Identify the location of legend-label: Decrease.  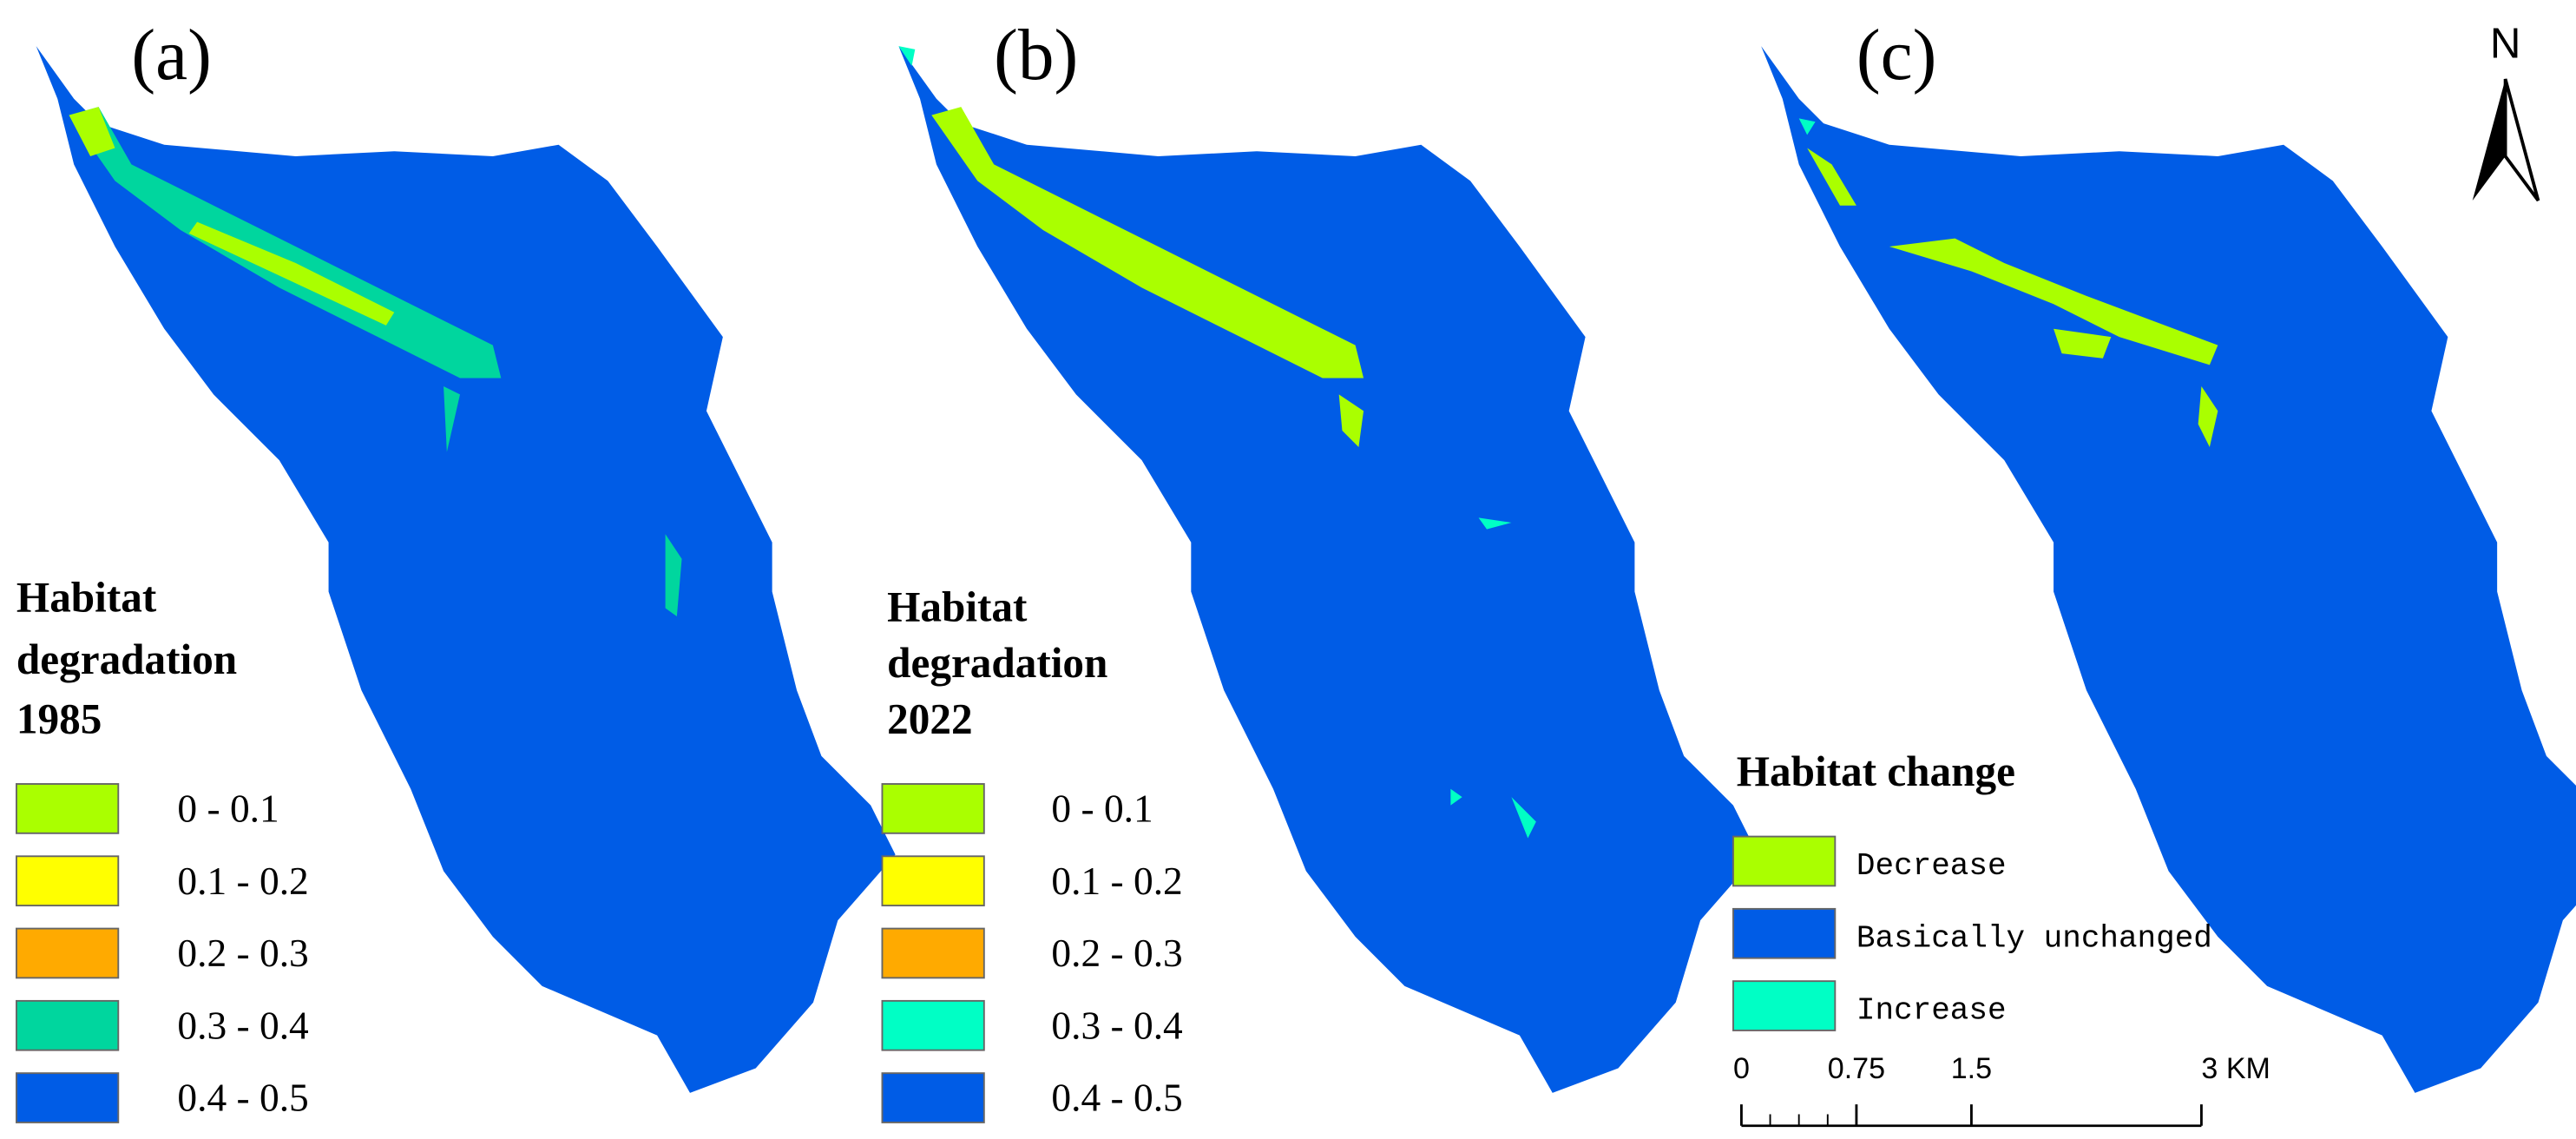
(1932, 866).